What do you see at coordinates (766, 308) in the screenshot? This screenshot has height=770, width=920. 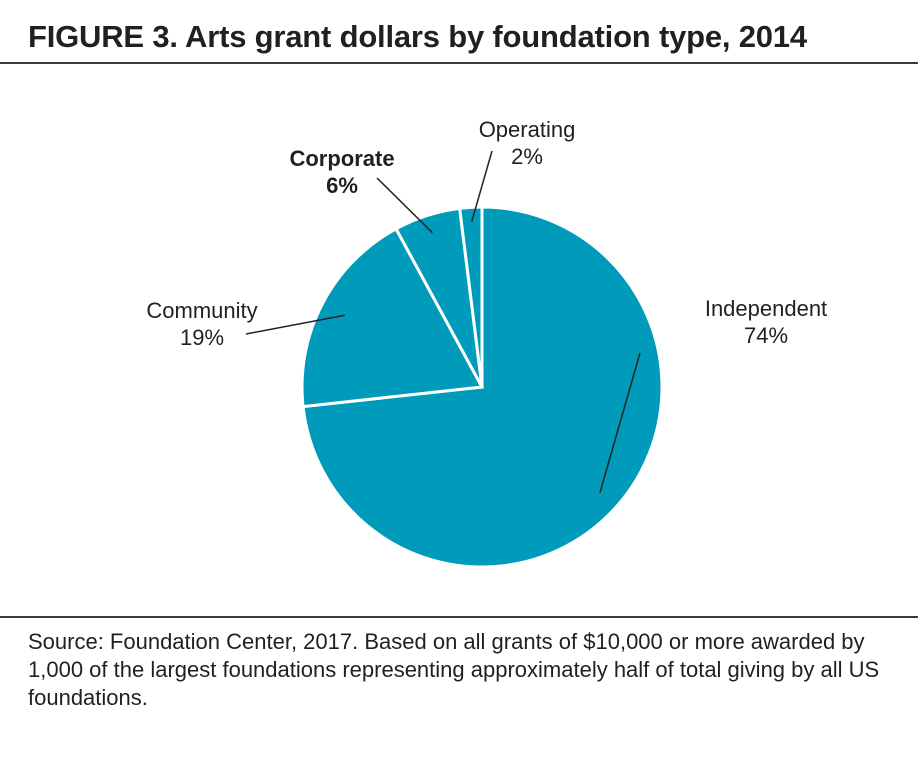 I see `slice-name-independent: Independent` at bounding box center [766, 308].